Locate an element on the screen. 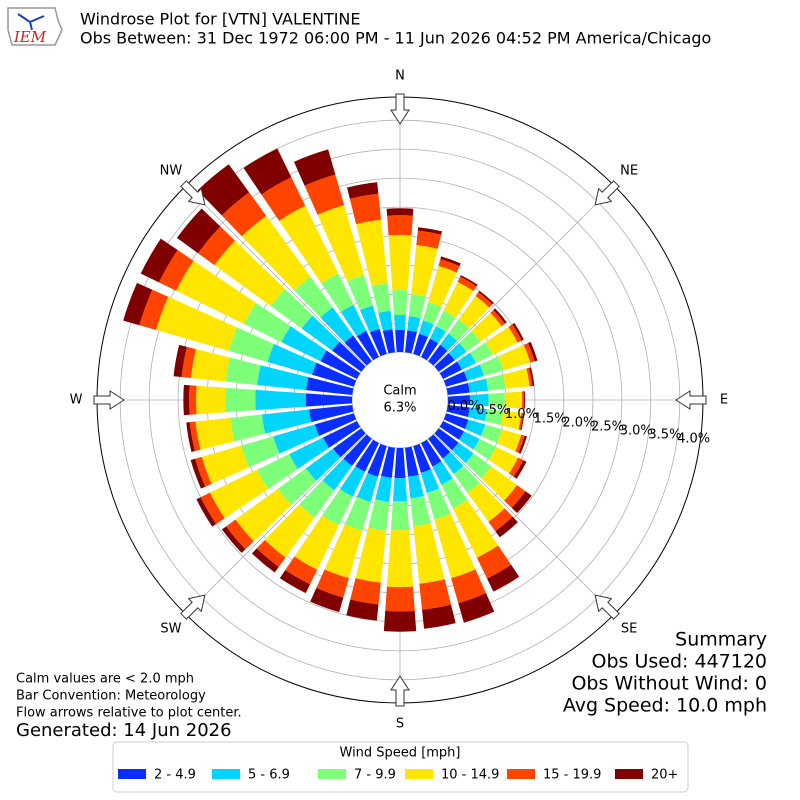 This screenshot has width=800, height=800. r-tick-label: 2.5% is located at coordinates (607, 426).